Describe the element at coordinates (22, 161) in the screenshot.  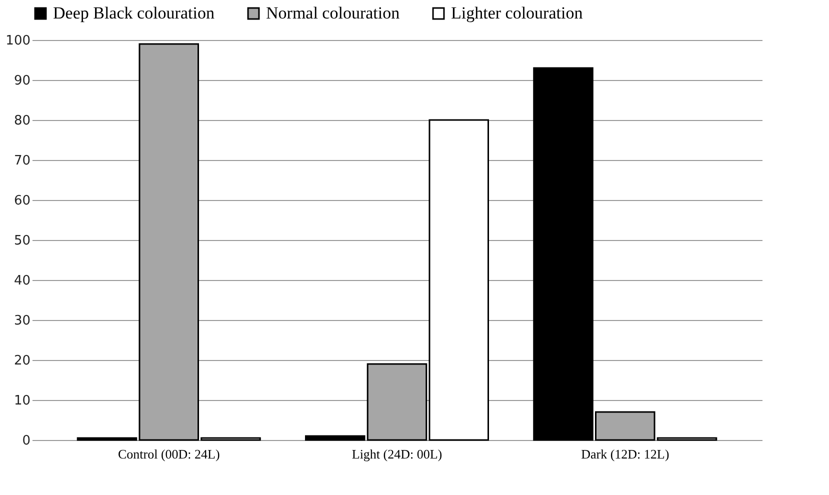
I see `y-tick-label: 70` at that location.